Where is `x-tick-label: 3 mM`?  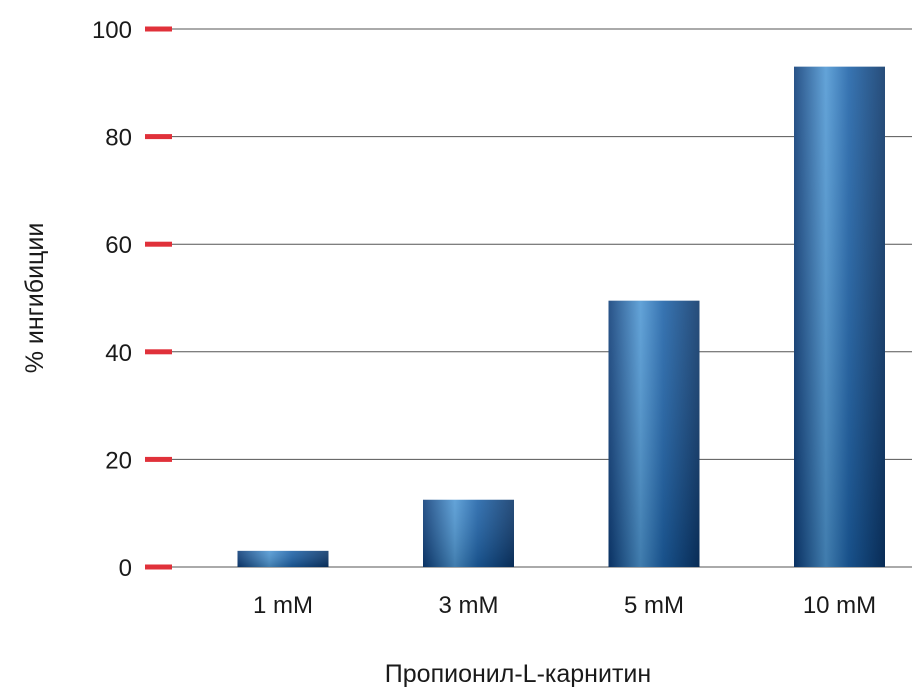 x-tick-label: 3 mM is located at coordinates (469, 605).